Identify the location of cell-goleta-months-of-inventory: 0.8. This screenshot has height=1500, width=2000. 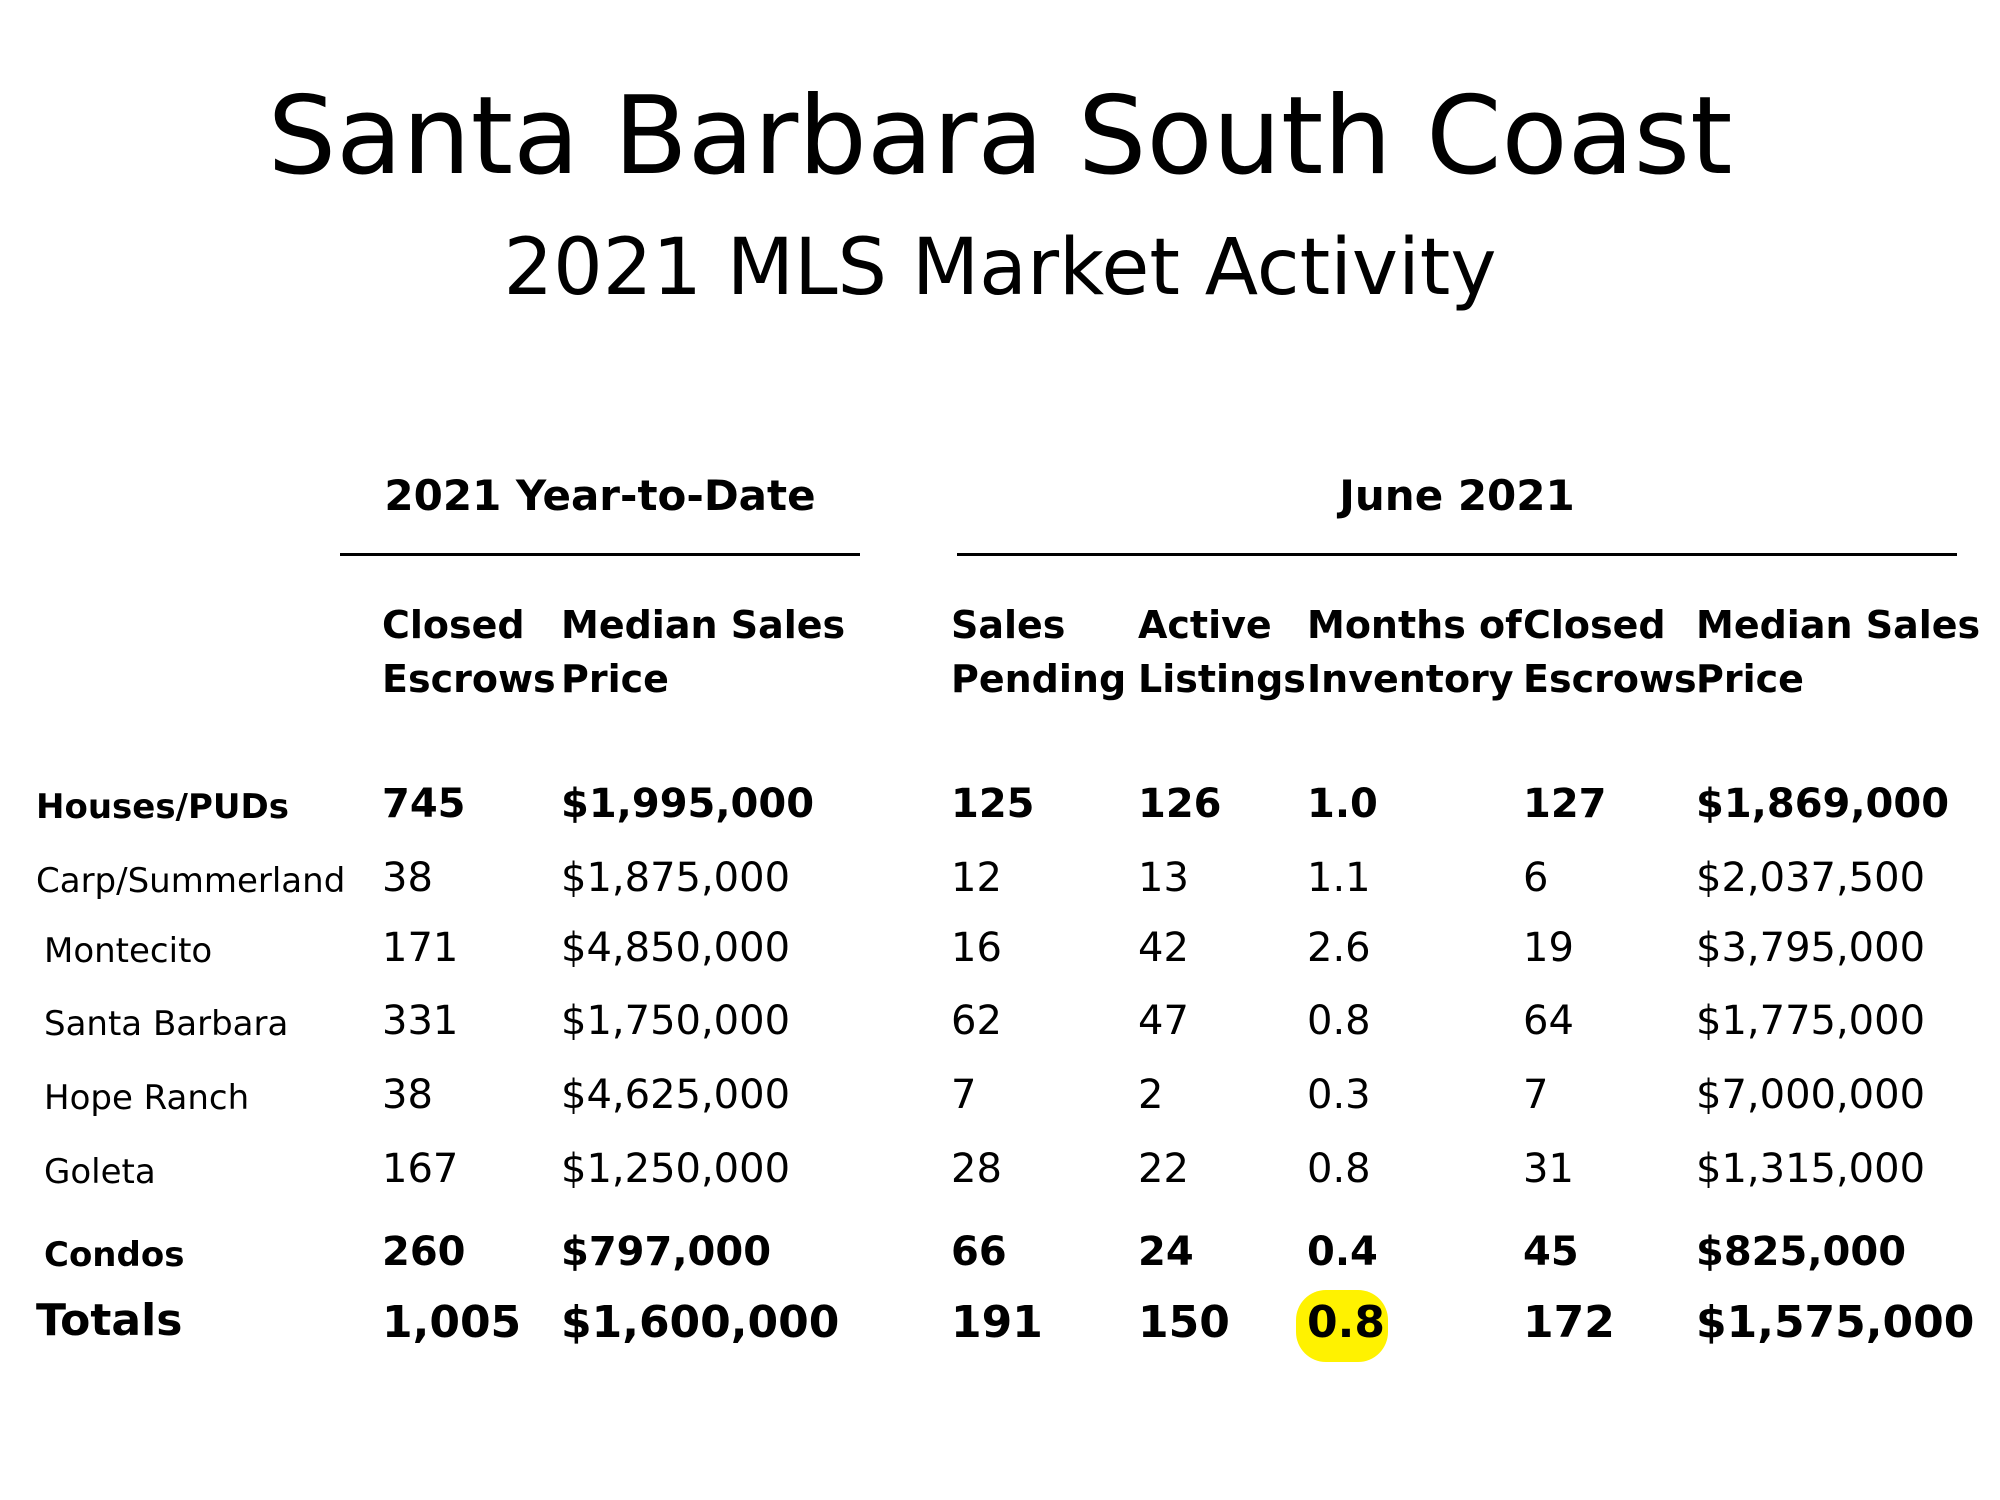
(1339, 1169).